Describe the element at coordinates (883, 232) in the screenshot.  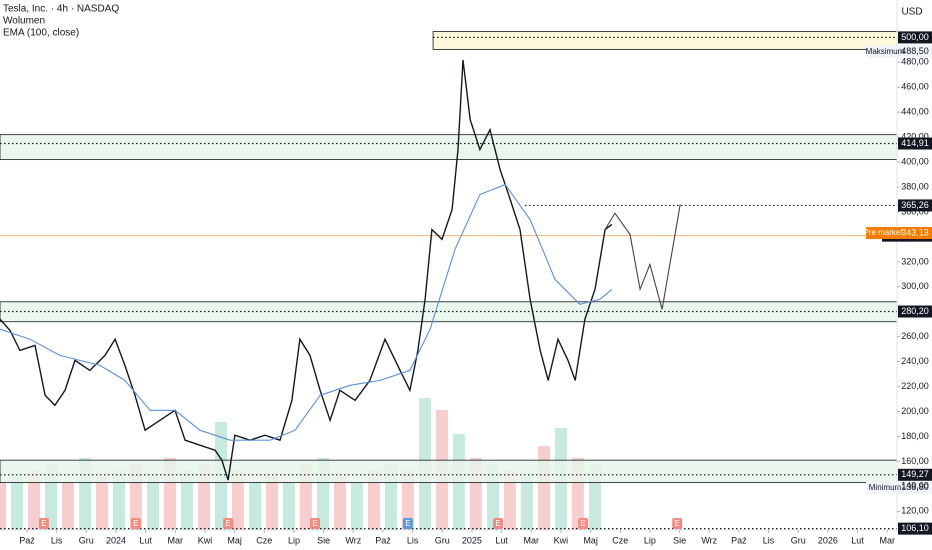
I see `premarket-name: Pre market` at that location.